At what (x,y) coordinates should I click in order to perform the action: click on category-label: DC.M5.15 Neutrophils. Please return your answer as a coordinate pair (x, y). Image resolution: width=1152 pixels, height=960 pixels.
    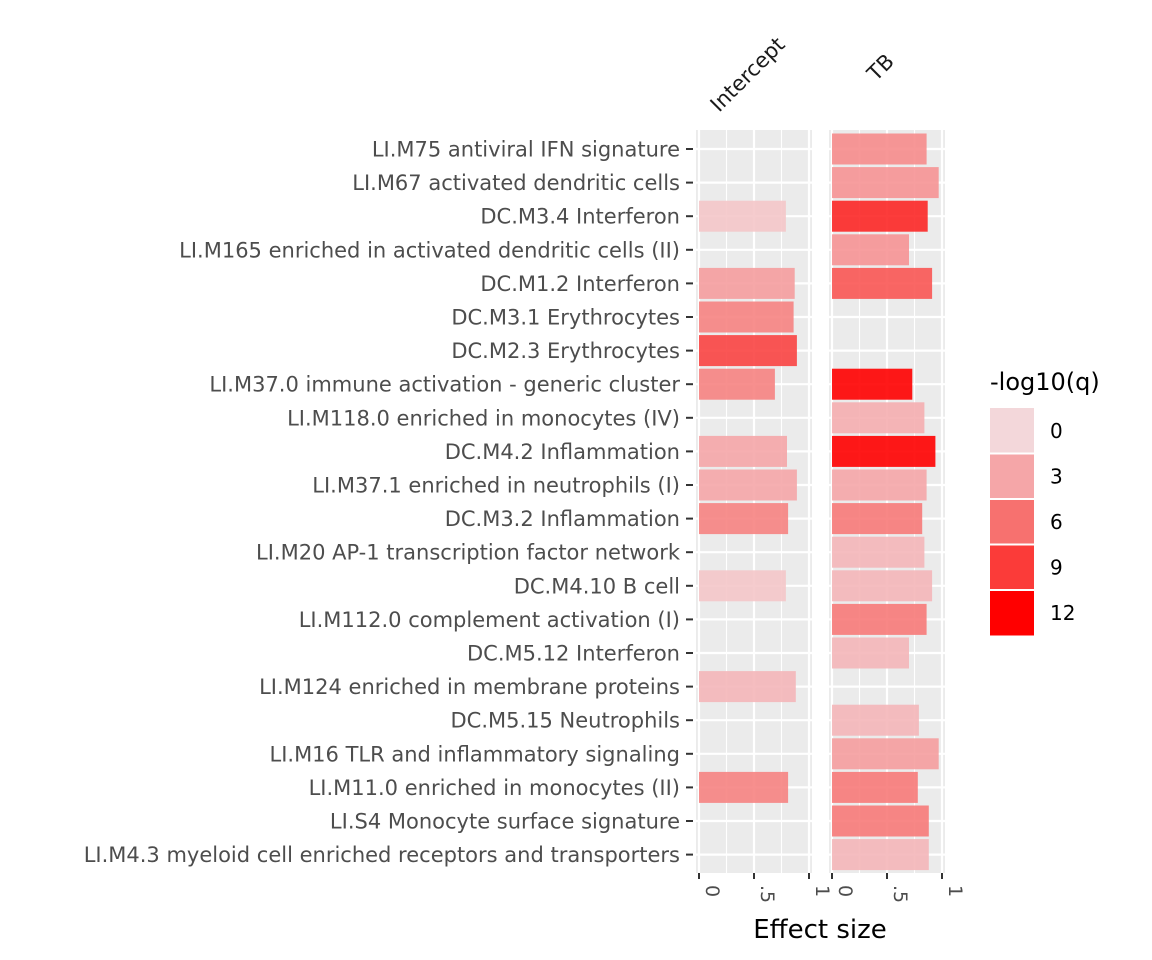
    Looking at the image, I should click on (565, 721).